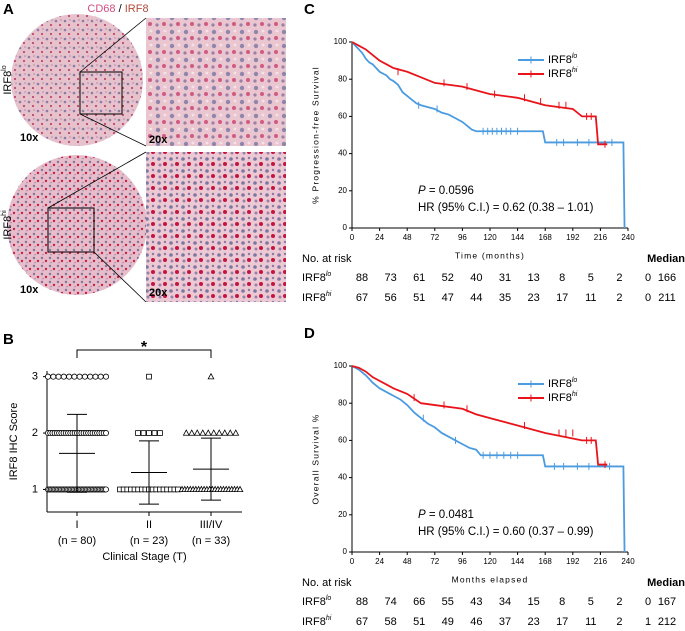 The image size is (685, 631). I want to click on significance-bracket, so click(144, 353).